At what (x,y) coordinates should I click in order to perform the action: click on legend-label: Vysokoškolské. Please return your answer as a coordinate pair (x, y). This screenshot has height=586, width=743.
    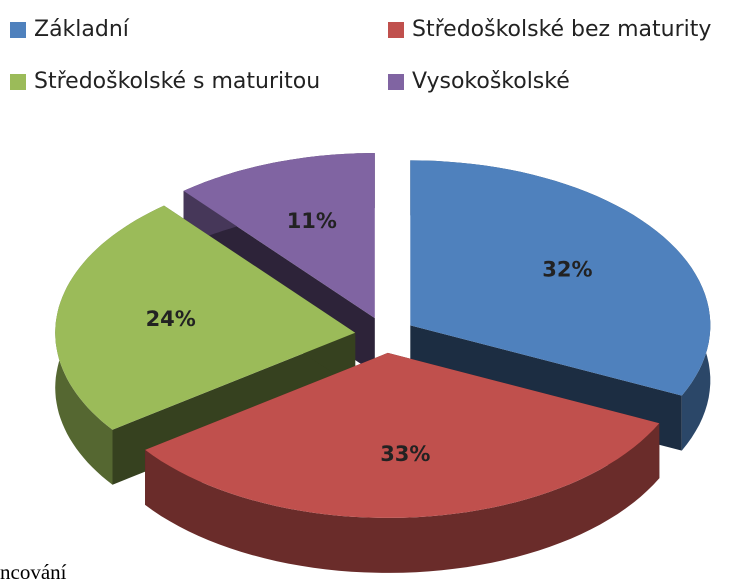
    Looking at the image, I should click on (491, 81).